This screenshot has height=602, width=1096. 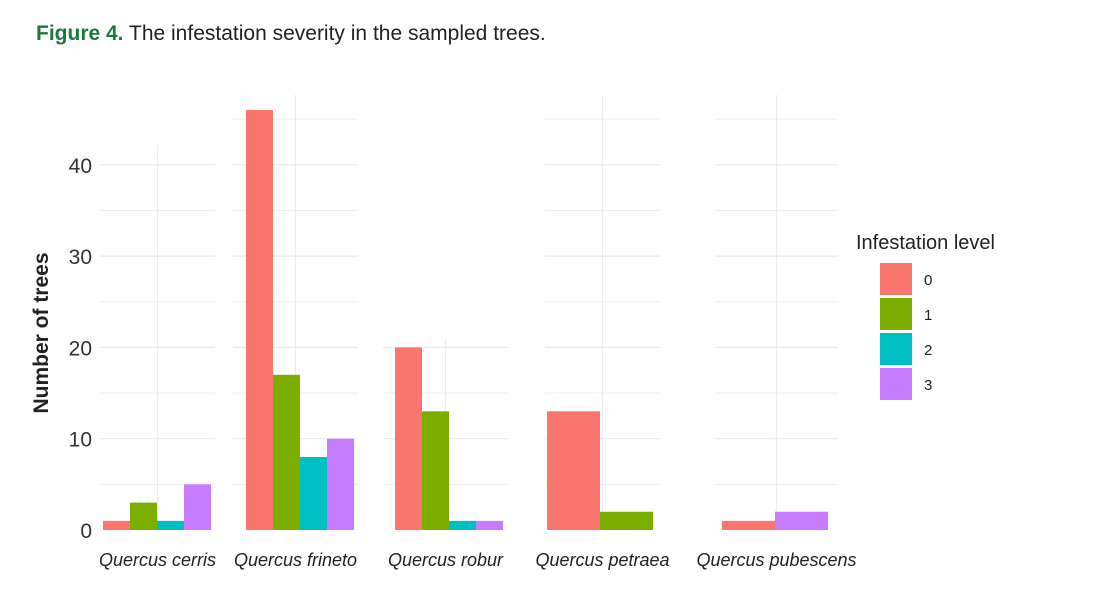 What do you see at coordinates (928, 385) in the screenshot?
I see `legend-label: 3` at bounding box center [928, 385].